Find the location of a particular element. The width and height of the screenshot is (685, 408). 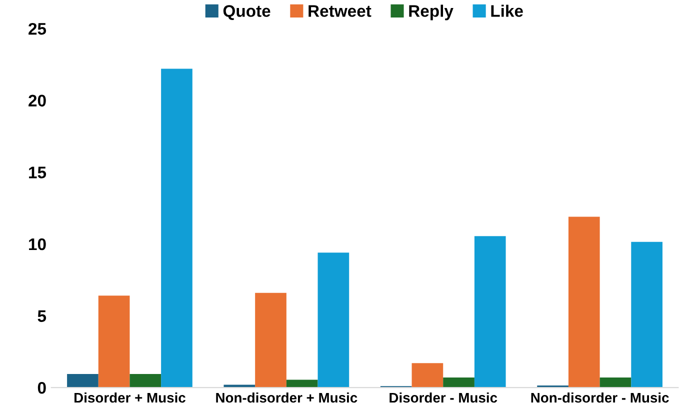

y-tick-label: 10 is located at coordinates (37, 244).